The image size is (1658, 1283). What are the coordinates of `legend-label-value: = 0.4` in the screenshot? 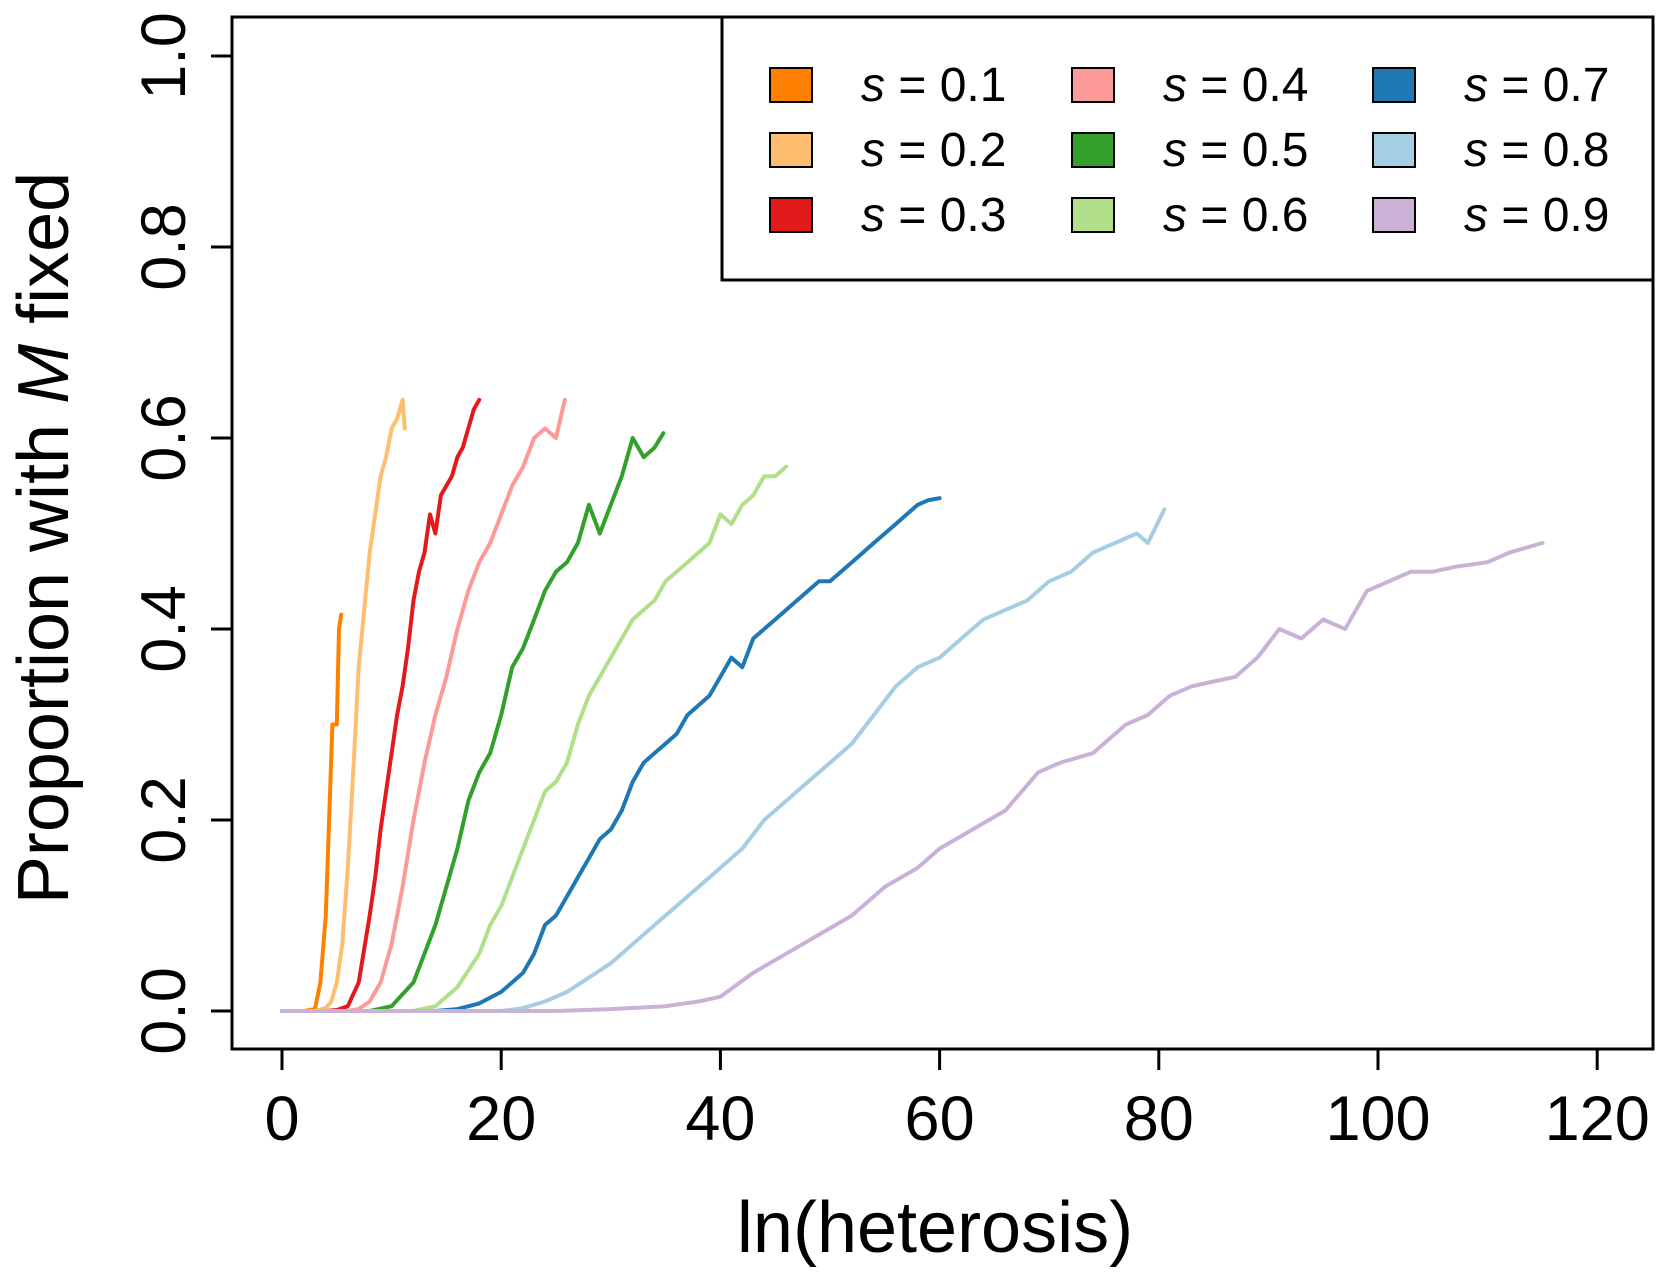 It's located at (1247, 85).